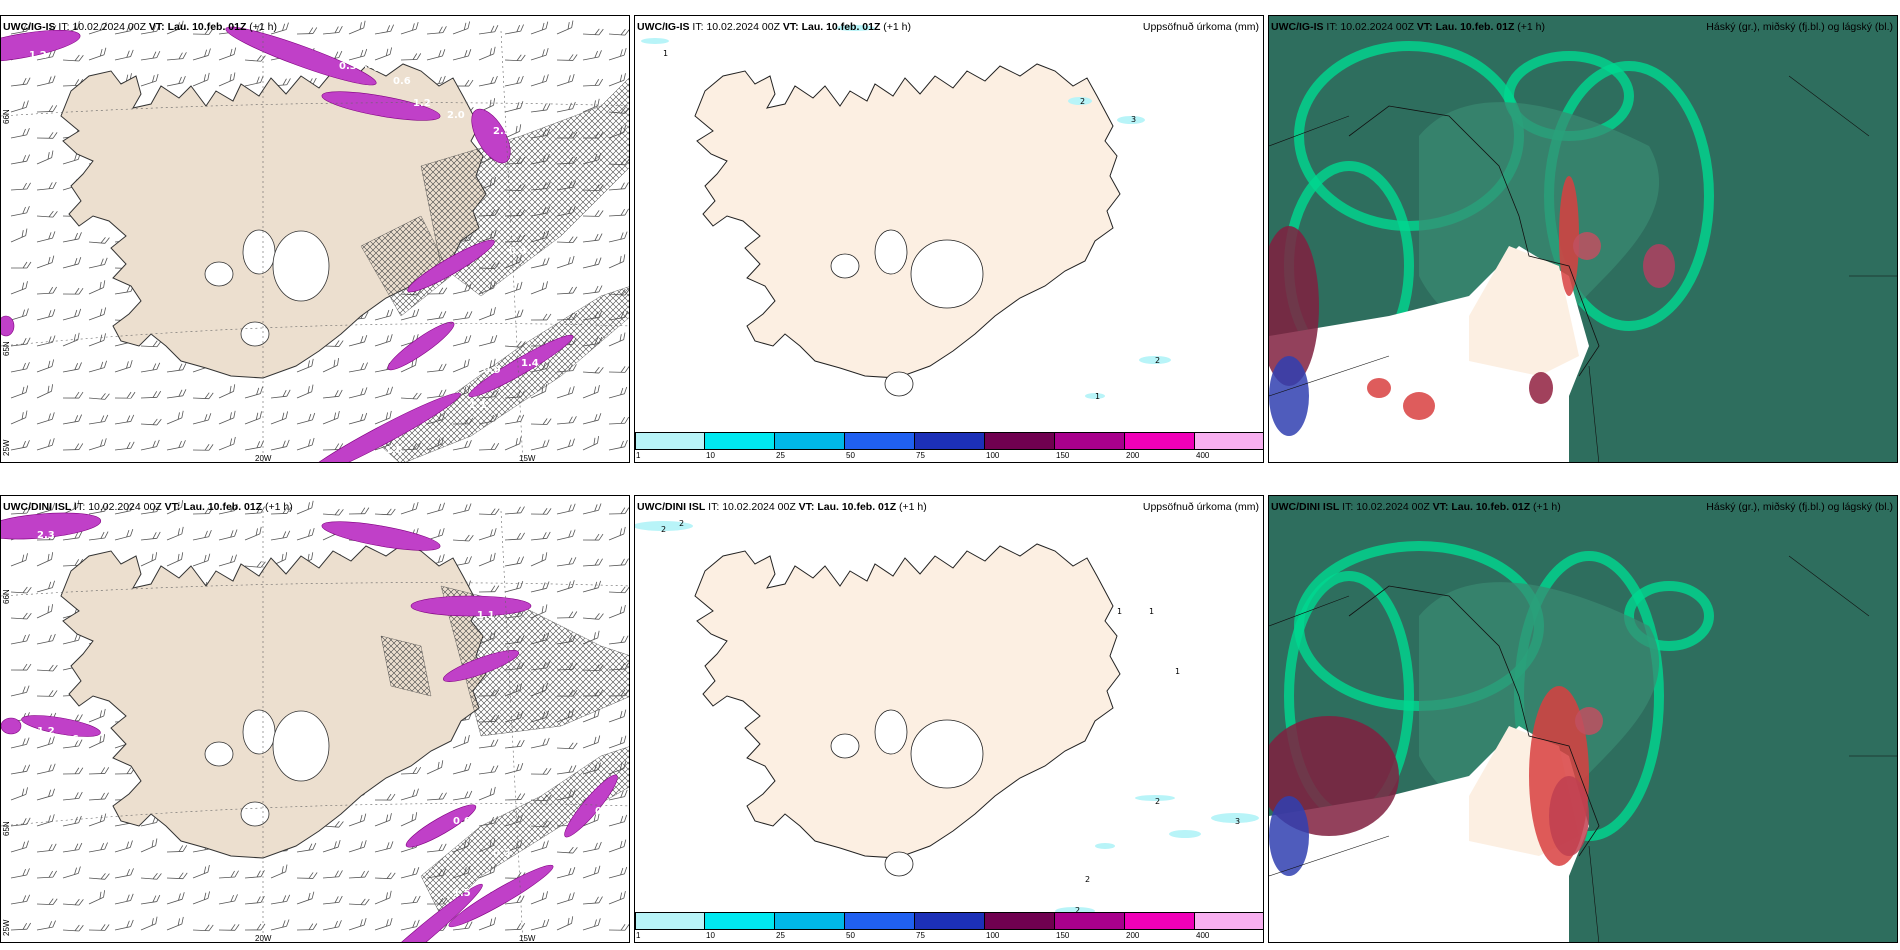 Image resolution: width=1900 pixels, height=950 pixels. Describe the element at coordinates (993, 935) in the screenshot. I see `colorbar-level-label: 100` at that location.